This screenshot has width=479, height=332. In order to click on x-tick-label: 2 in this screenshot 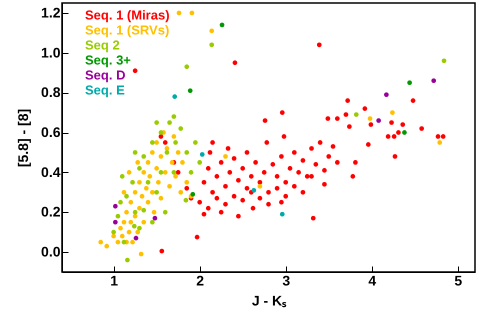, I will do `click(200, 280)`.